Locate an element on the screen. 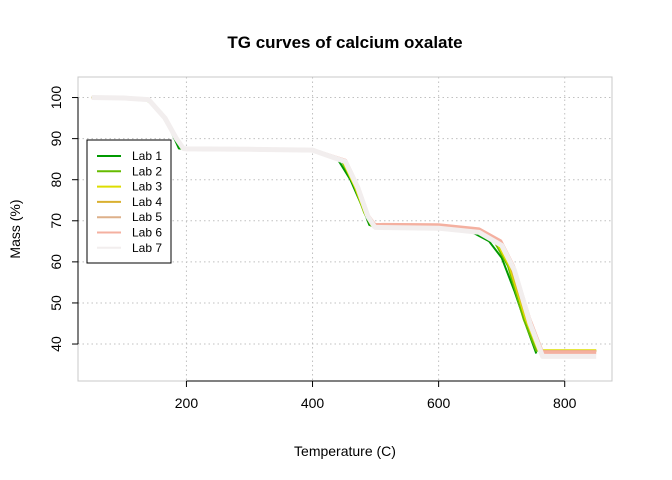 Image resolution: width=672 pixels, height=480 pixels. x-tick-label: 200 is located at coordinates (187, 403).